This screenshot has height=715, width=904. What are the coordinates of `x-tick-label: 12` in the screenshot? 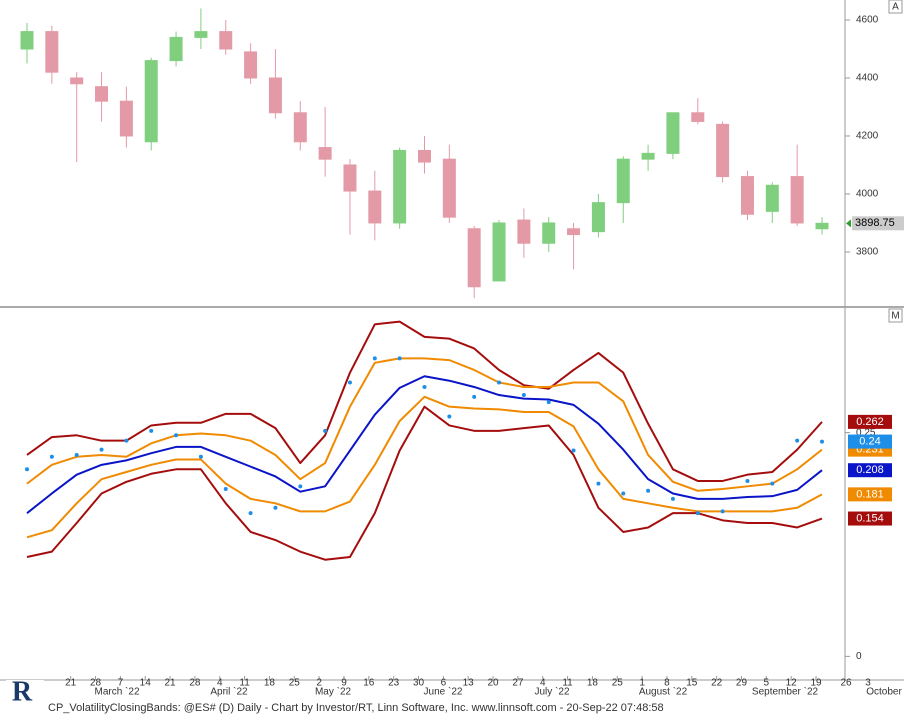 It's located at (792, 683).